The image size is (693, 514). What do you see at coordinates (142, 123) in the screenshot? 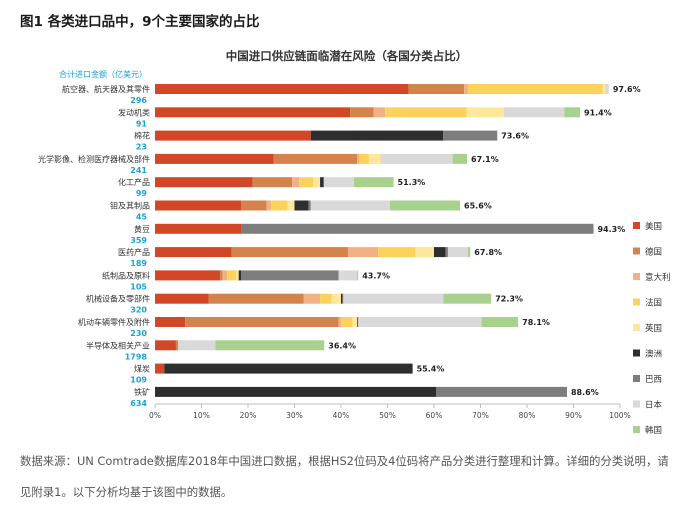
I see `amount-label: 91` at bounding box center [142, 123].